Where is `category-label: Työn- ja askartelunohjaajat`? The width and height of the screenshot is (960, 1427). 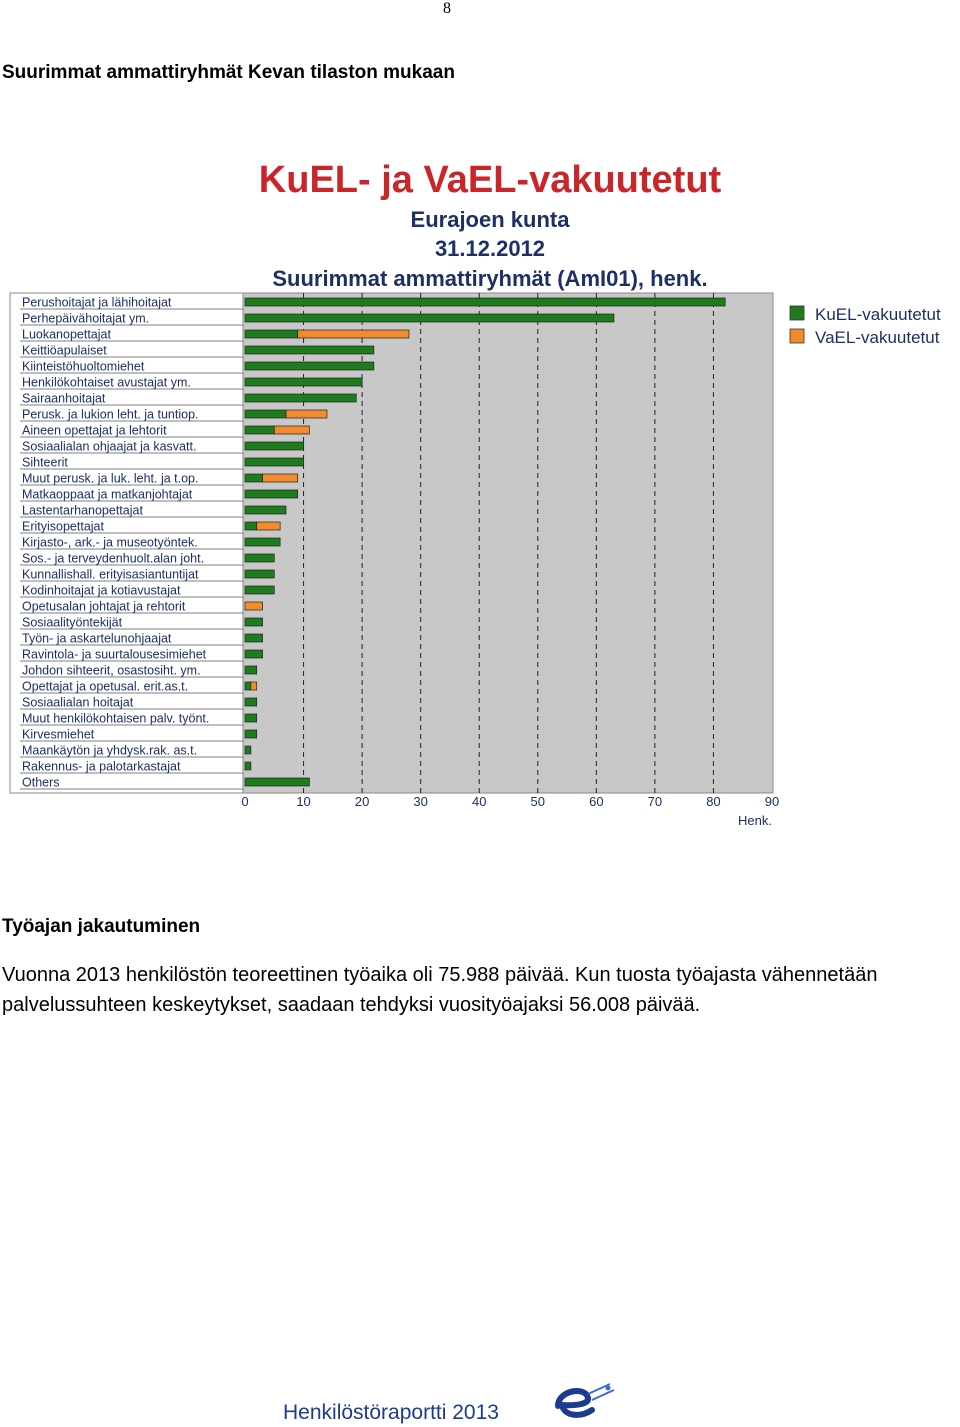
category-label: Työn- ja askartelunohjaajat is located at coordinates (97, 639).